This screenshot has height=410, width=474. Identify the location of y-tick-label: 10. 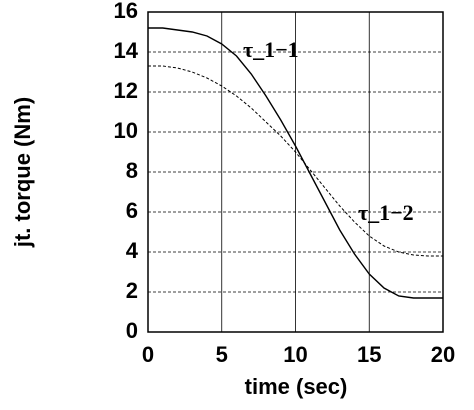
(126, 130).